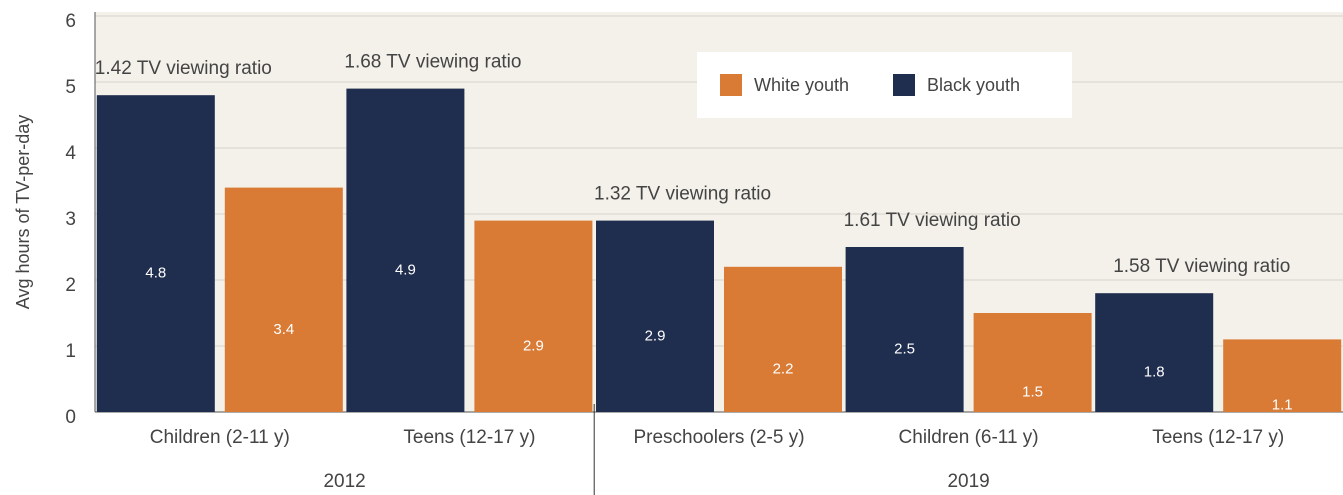  Describe the element at coordinates (70, 87) in the screenshot. I see `y-tick-label: 5` at that location.